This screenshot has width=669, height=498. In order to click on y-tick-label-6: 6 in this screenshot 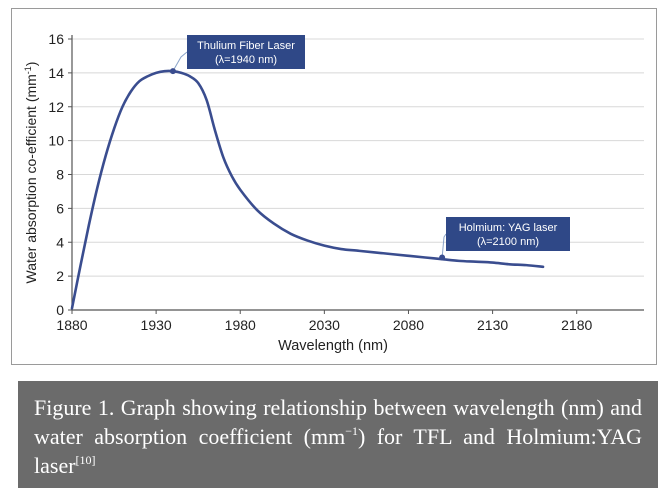, I will do `click(60, 208)`.